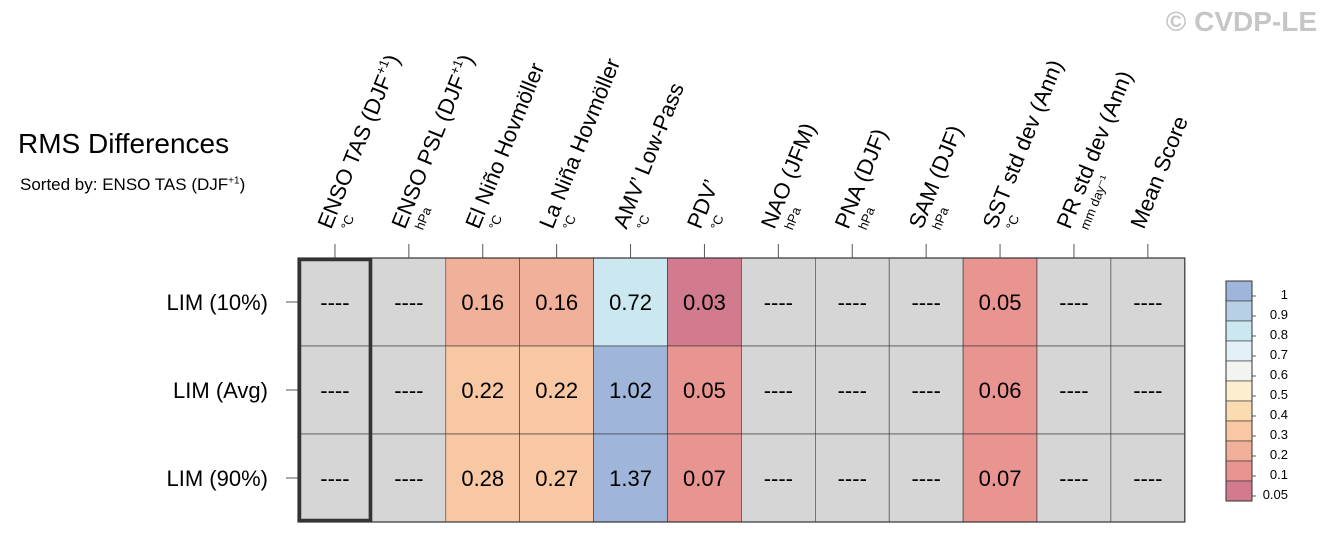 This screenshot has width=1329, height=542. What do you see at coordinates (1275, 494) in the screenshot?
I see `colorbar-label: 0.05` at bounding box center [1275, 494].